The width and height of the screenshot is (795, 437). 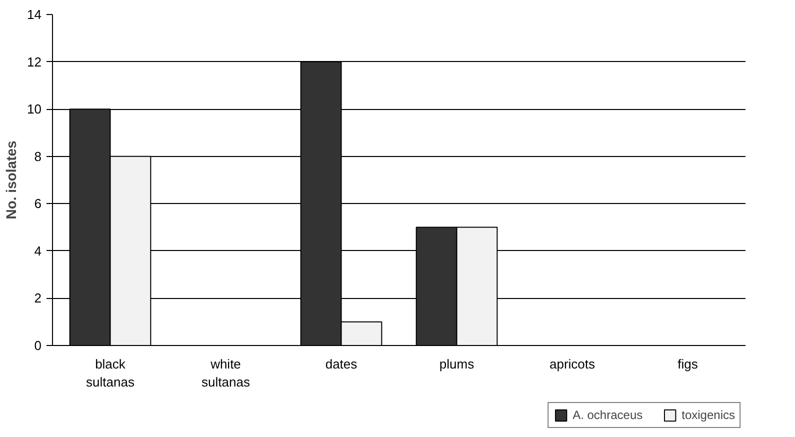 I want to click on x-tick-label: dates, so click(x=341, y=364).